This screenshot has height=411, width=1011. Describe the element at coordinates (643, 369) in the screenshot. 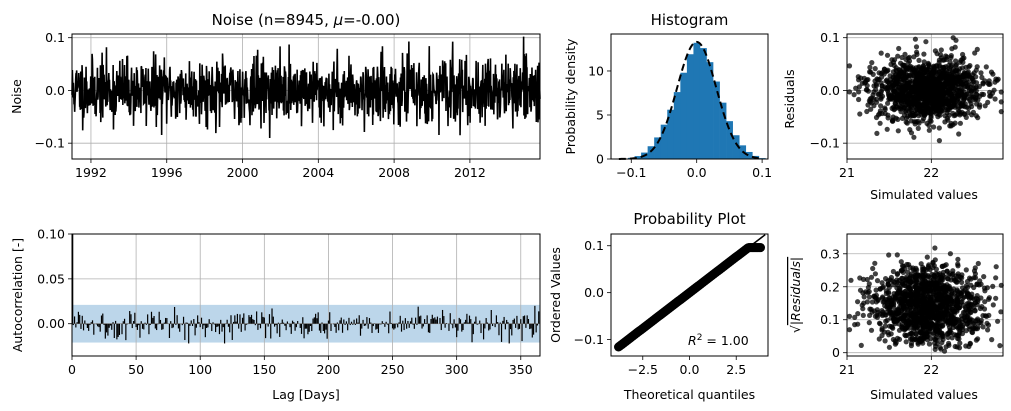

I see `probability-plot-x-tick-label: −2.5` at that location.